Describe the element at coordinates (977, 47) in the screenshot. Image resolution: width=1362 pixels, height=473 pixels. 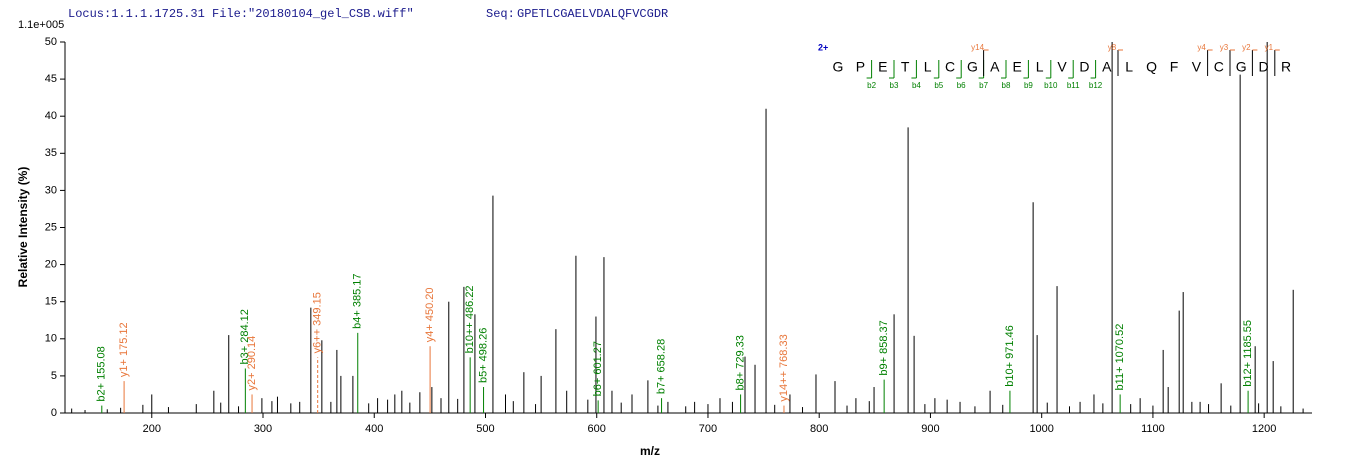
I see `y-ion-label: y14` at that location.